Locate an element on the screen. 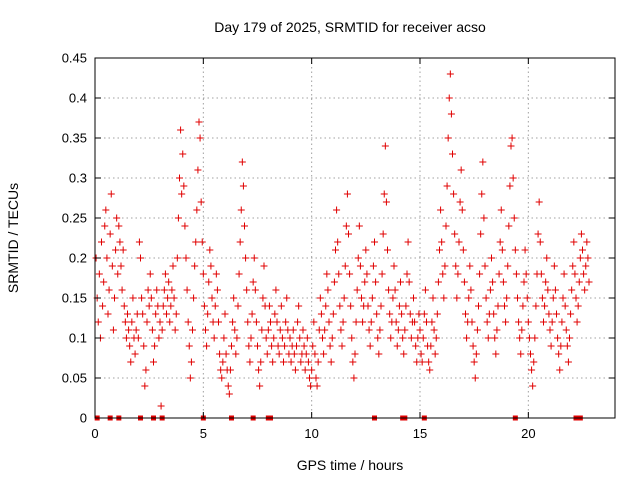 The height and width of the screenshot is (480, 640). x-tick-label: 15 is located at coordinates (420, 433).